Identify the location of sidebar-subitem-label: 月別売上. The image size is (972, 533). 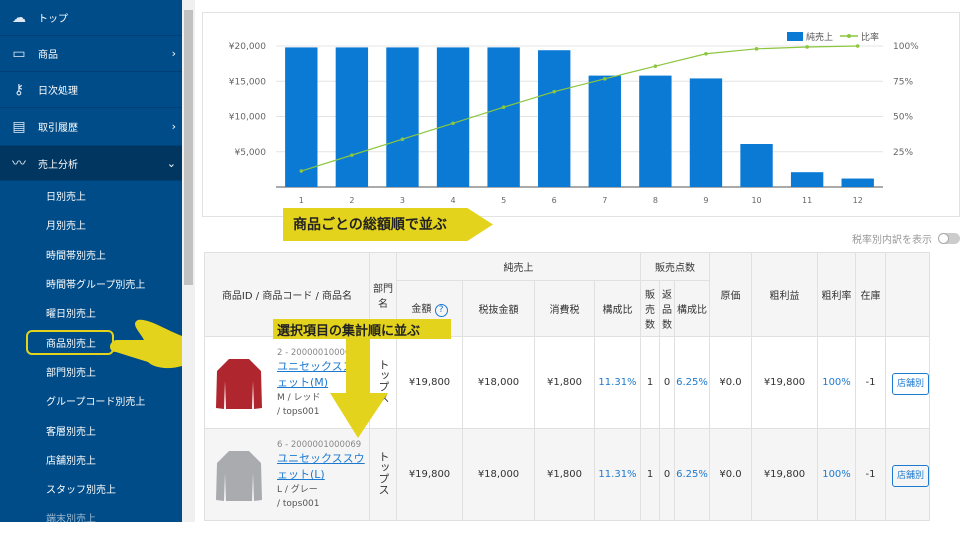
(66, 227).